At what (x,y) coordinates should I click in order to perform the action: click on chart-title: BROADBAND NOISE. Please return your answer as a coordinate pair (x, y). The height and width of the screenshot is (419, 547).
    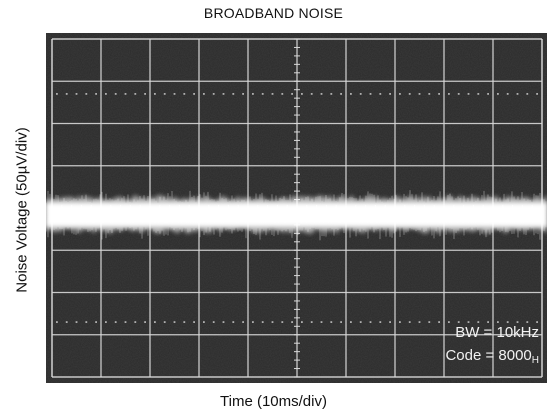
    Looking at the image, I should click on (273, 13).